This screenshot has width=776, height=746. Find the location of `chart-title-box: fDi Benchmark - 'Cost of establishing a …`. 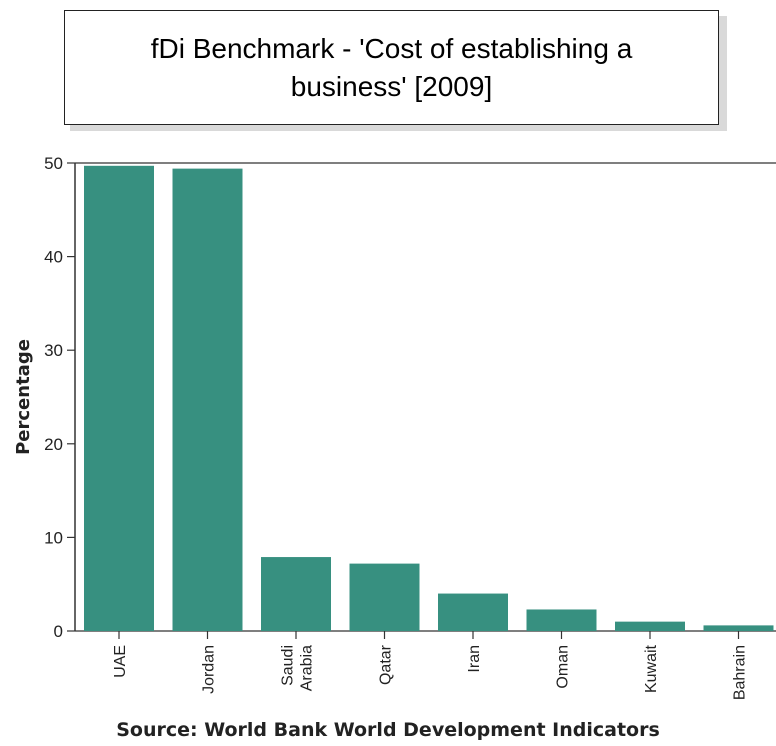

chart-title-box: fDi Benchmark - 'Cost of establishing a … is located at coordinates (391, 67).